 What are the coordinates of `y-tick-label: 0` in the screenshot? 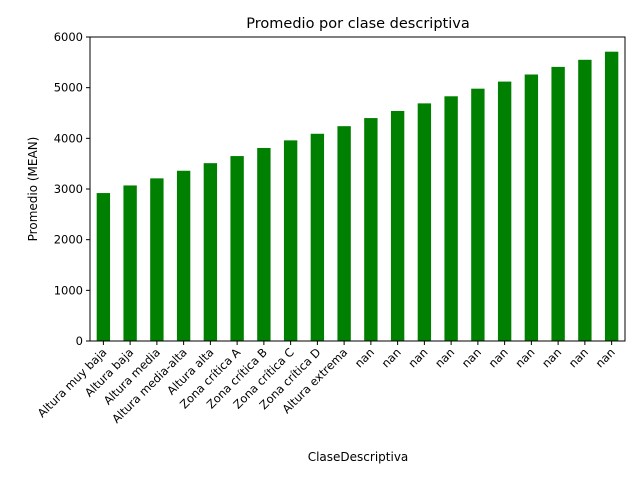 It's located at (79, 341).